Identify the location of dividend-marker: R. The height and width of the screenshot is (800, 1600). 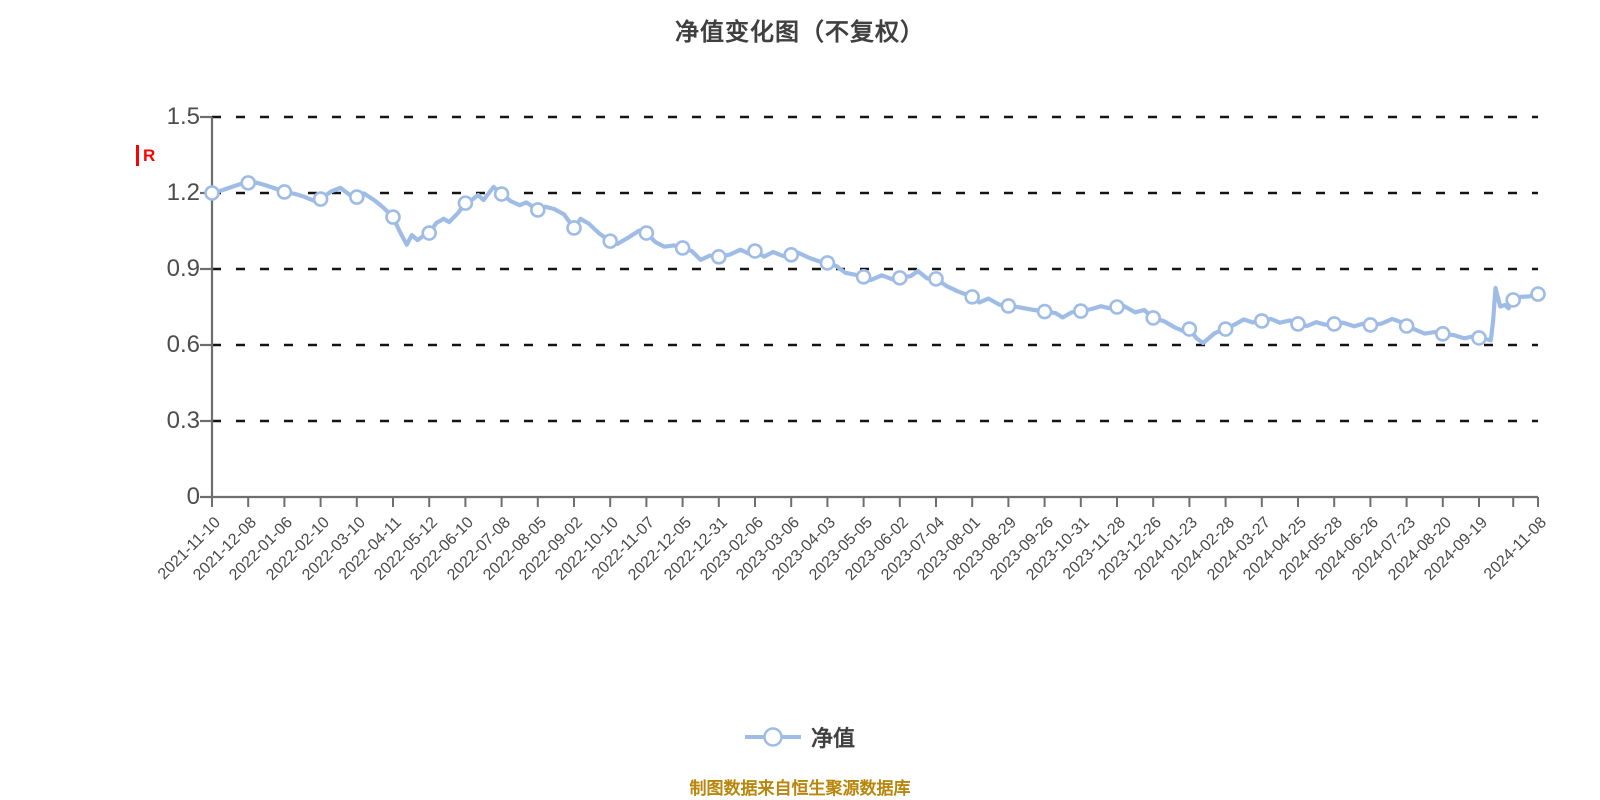
(145, 155).